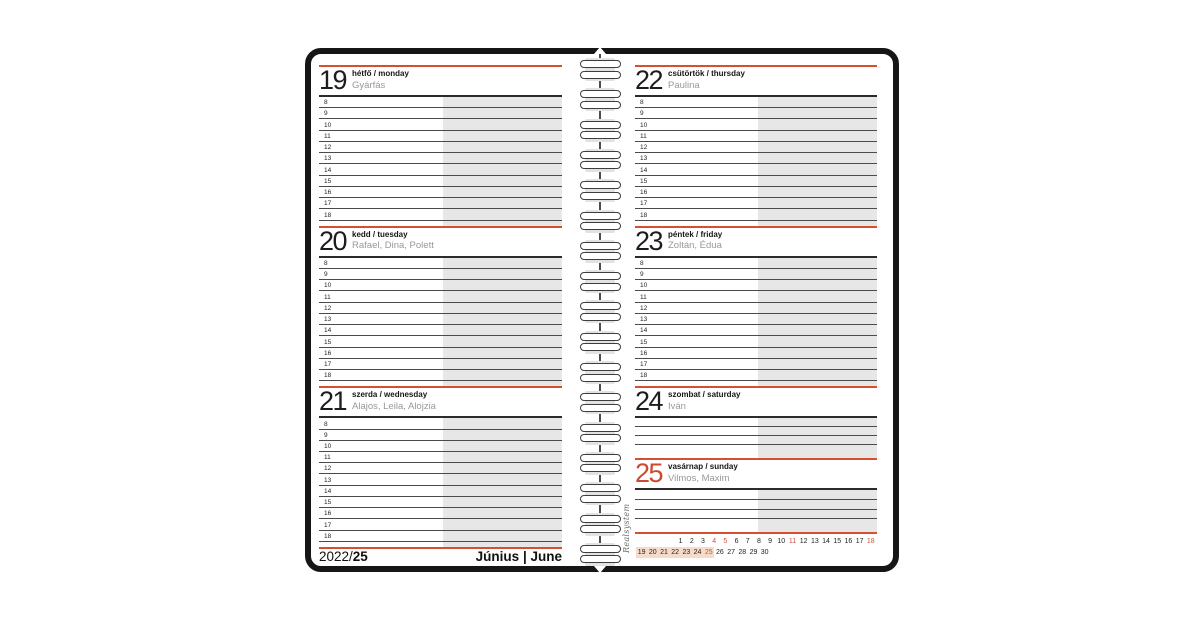 The image size is (1200, 630). What do you see at coordinates (649, 473) in the screenshot?
I see `day-number: 25` at bounding box center [649, 473].